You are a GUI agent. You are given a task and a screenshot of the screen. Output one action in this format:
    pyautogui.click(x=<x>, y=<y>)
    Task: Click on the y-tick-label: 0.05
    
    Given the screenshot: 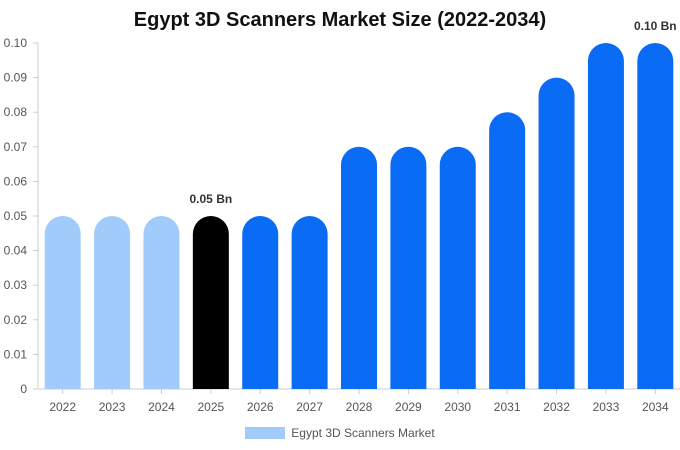 What is the action you would take?
    pyautogui.click(x=16, y=216)
    